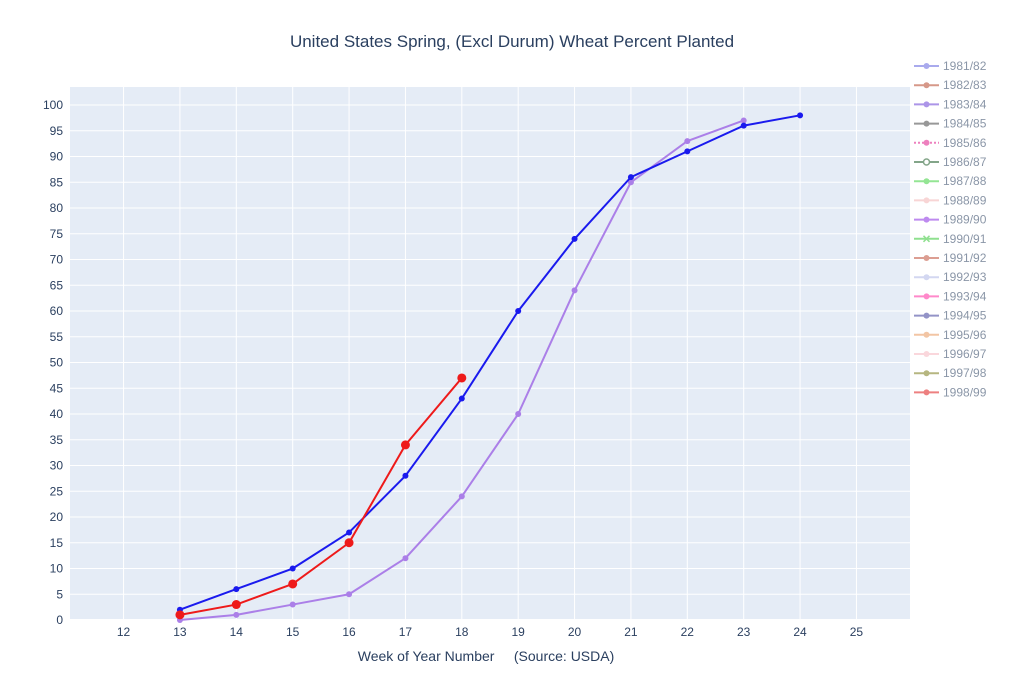 This screenshot has width=1024, height=684. What do you see at coordinates (965, 277) in the screenshot?
I see `legend-label: 1992/93` at bounding box center [965, 277].